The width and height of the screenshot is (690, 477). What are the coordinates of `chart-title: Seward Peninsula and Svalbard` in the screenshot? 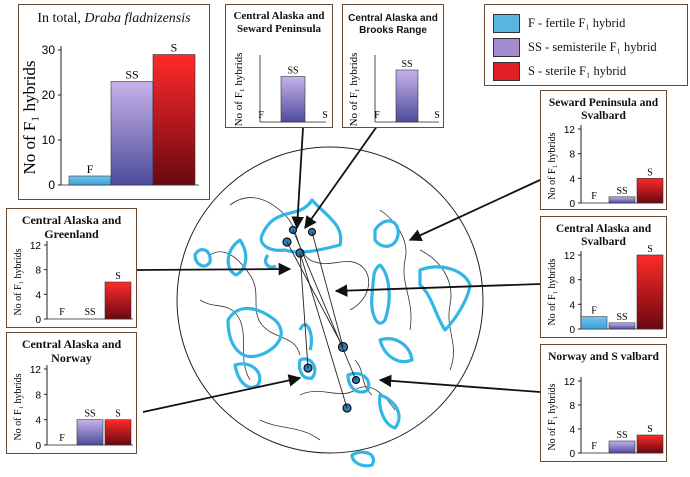 It's located at (603, 110).